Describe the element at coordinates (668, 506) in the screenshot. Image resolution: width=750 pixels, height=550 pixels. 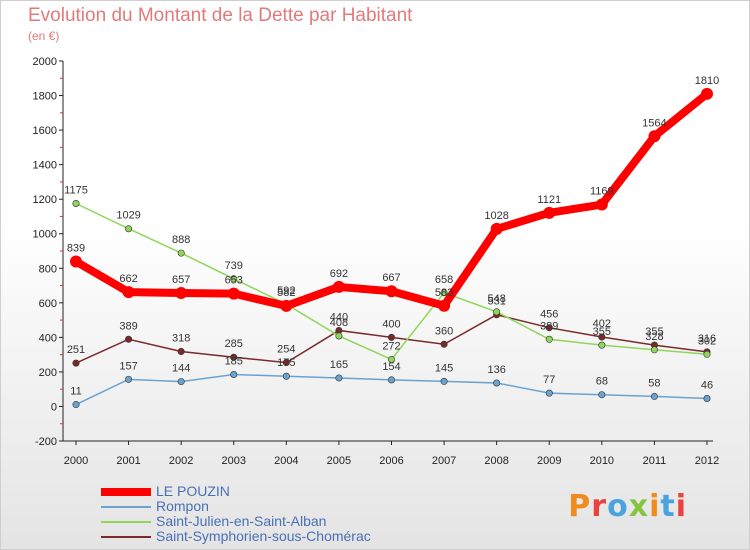
I see `logo-letter: t` at that location.